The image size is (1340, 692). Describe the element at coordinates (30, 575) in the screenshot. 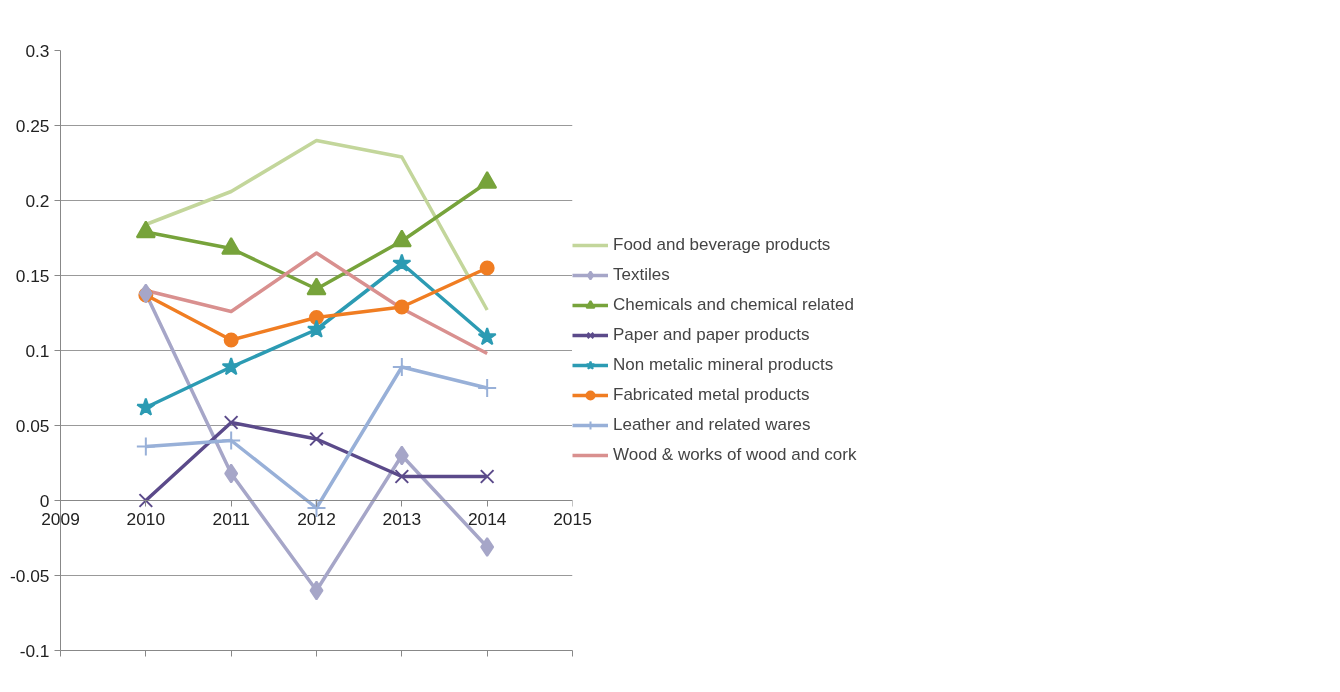

I see `y-tick-label: -0.05` at that location.